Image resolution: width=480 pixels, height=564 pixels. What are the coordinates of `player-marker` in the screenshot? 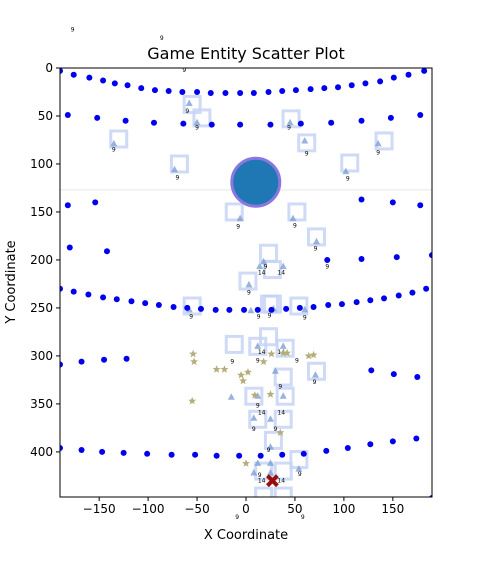 It's located at (256, 182).